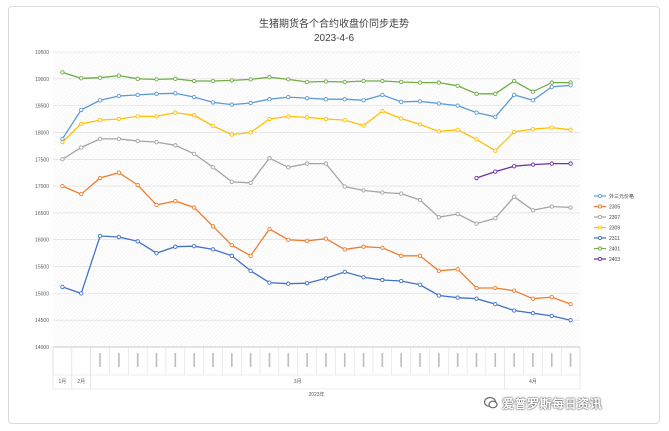 This screenshot has height=431, width=669. Describe the element at coordinates (42, 241) in the screenshot. I see `y-tick-label: 16000` at that location.